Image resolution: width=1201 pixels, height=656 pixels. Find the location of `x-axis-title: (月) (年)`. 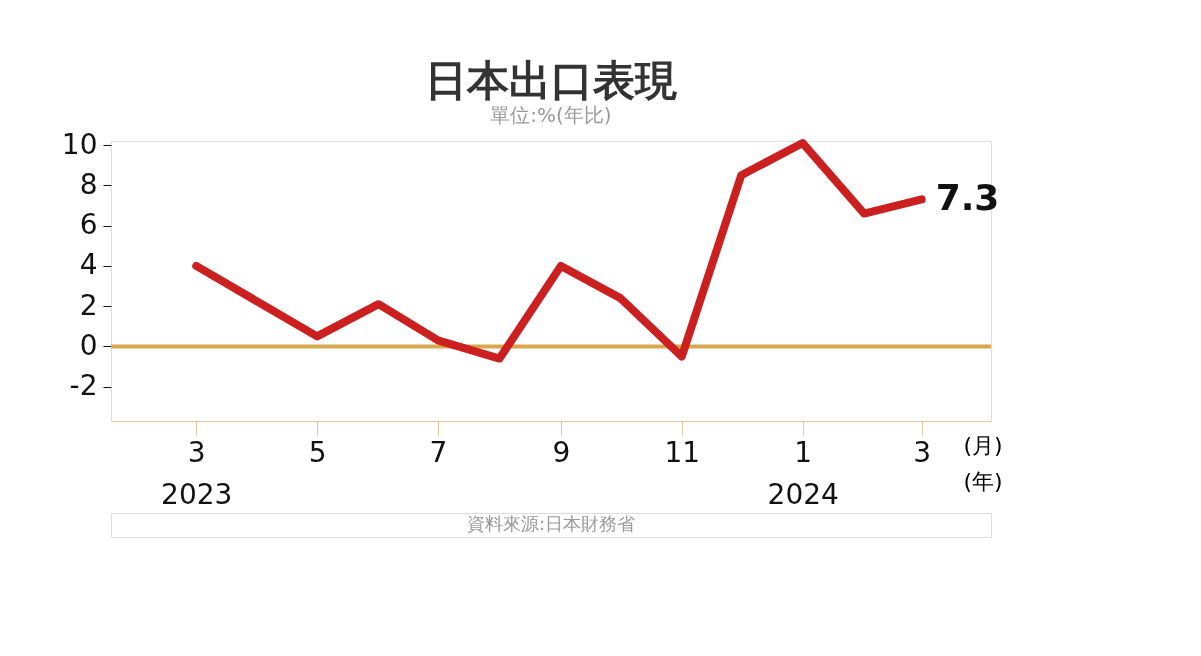

x-axis-title: (月) (年) is located at coordinates (983, 463).